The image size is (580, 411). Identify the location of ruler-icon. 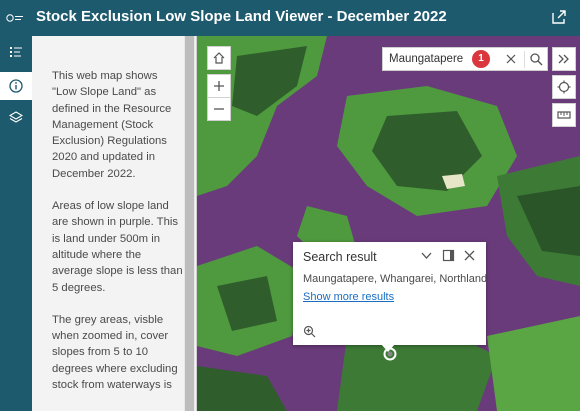
(564, 115).